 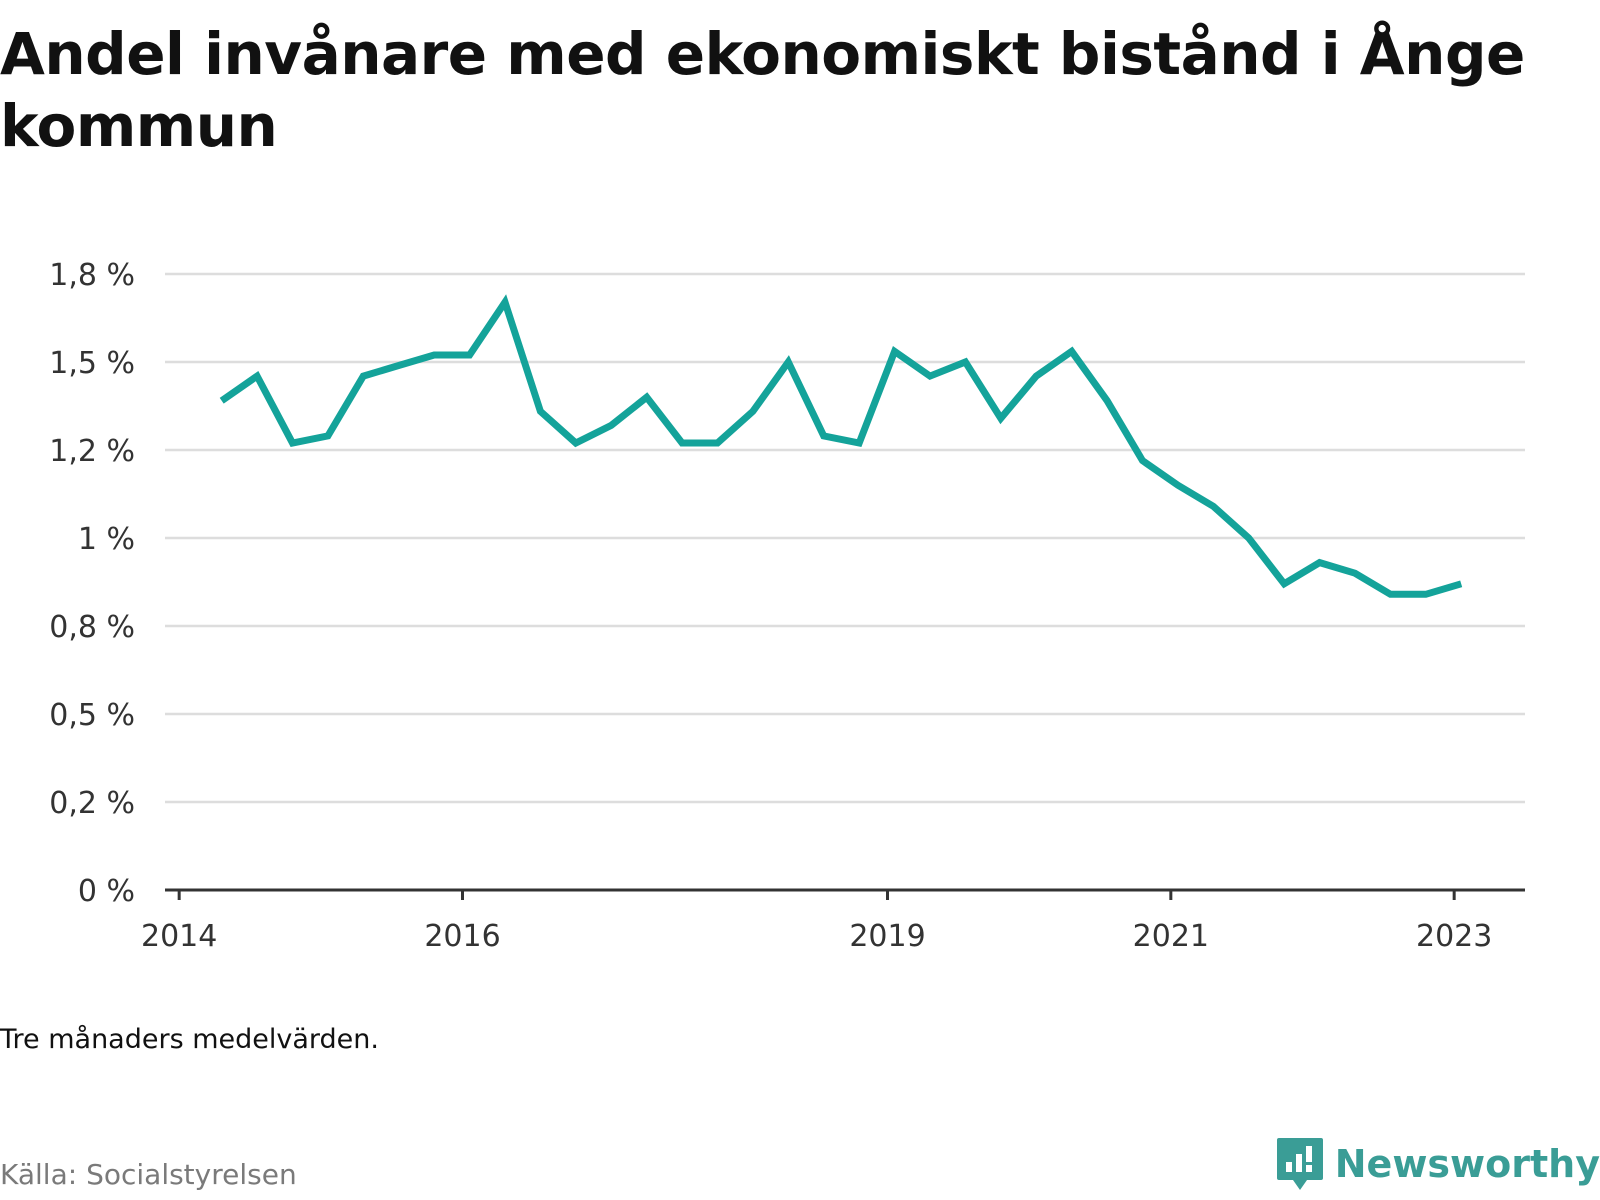 I want to click on y-tick-label: 0,5 %, so click(x=92, y=715).